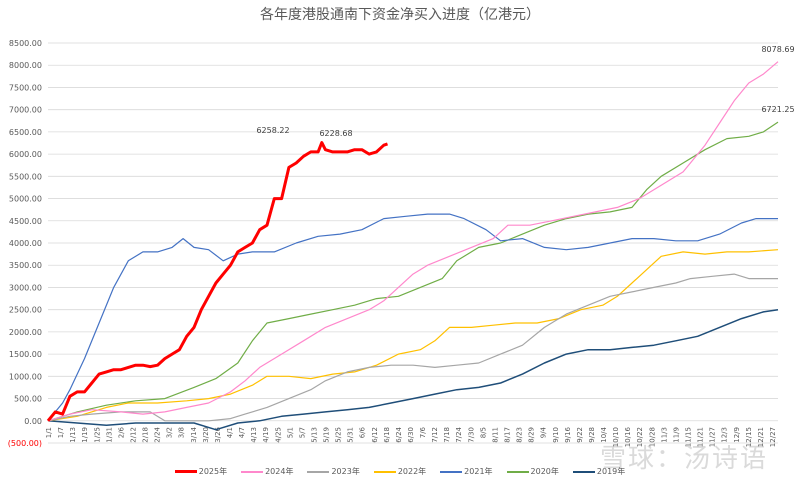  I want to click on x-tick-label: 6/24, so click(399, 434).